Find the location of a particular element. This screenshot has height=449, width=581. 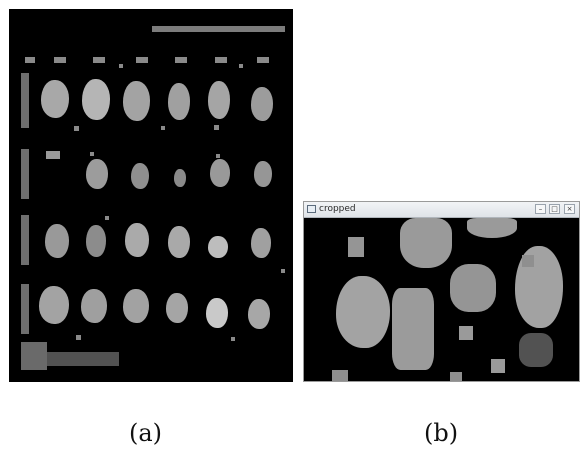

caption-a: (a) is located at coordinates (146, 433).